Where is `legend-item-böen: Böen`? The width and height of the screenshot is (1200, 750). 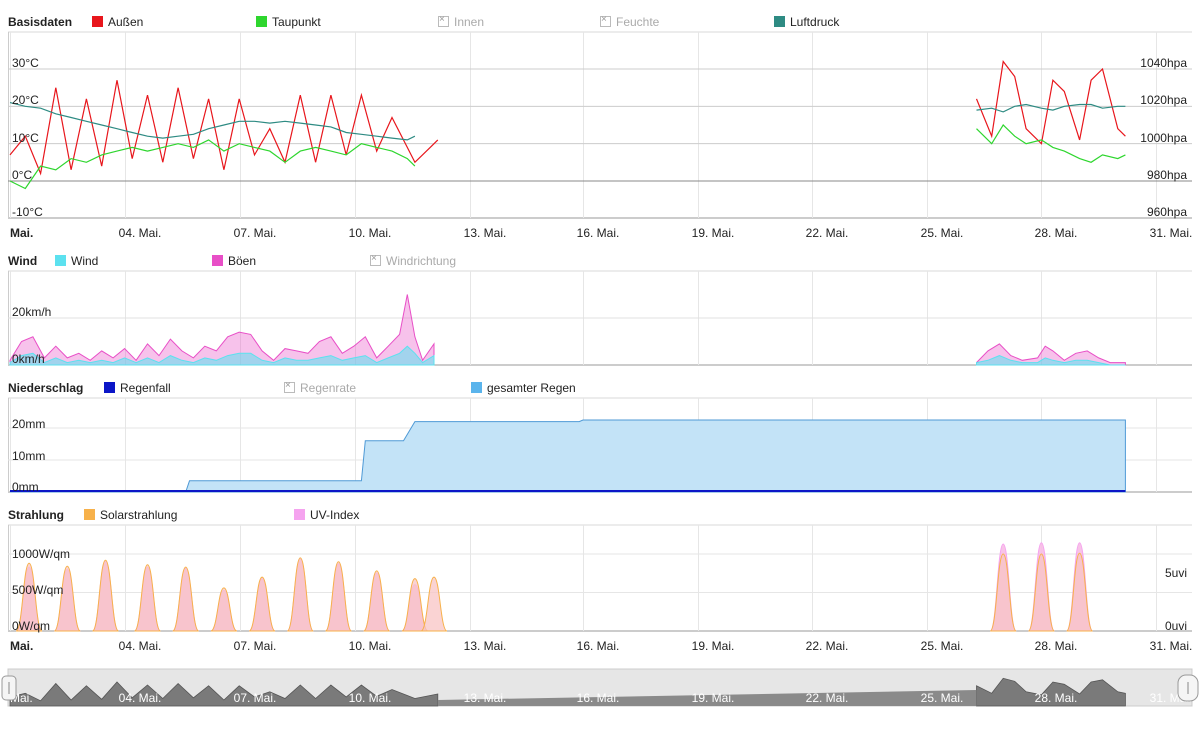
legend-item-böen: Böen is located at coordinates (234, 261).